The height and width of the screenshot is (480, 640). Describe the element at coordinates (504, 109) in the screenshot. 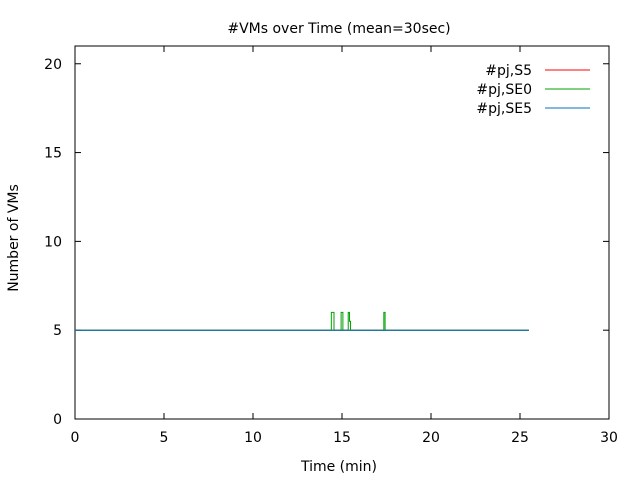

I see `legend-label: #pj,SE5` at that location.